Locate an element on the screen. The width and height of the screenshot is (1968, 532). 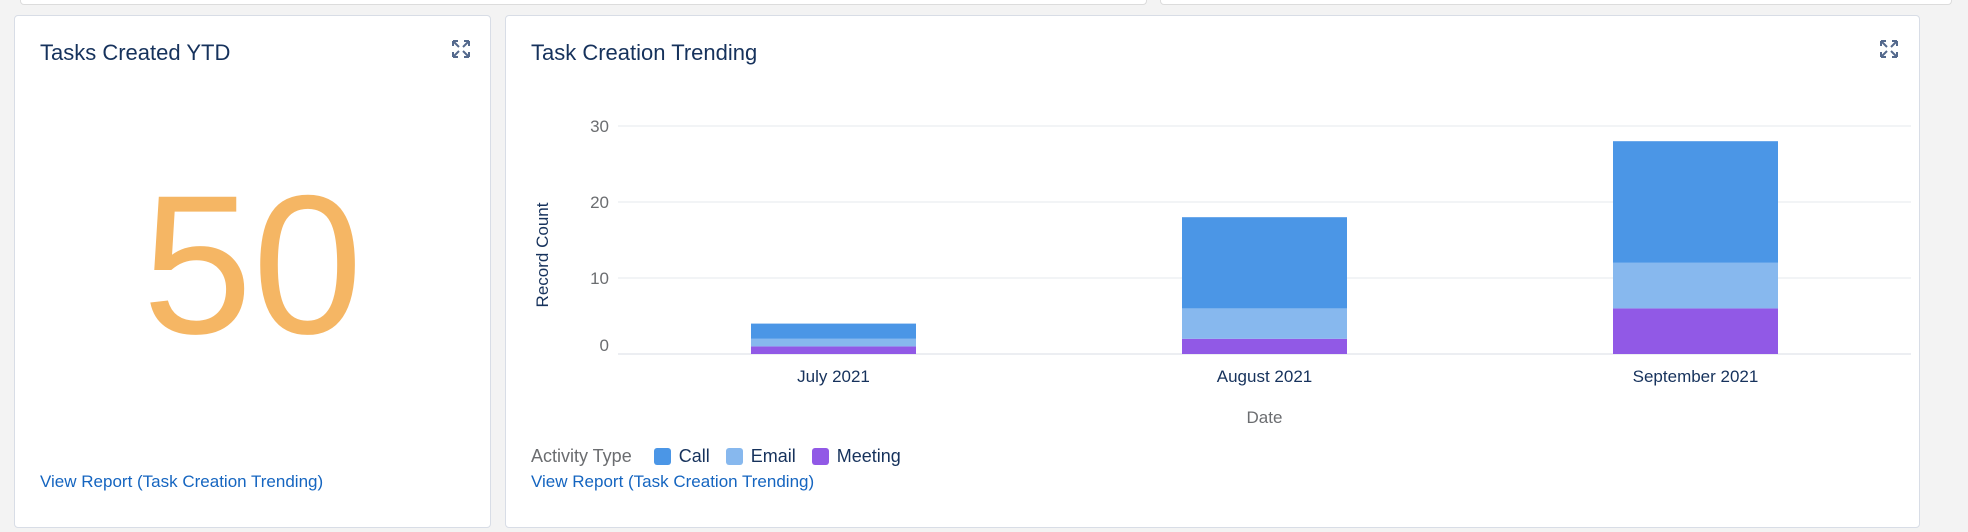
x-axis-label: Date is located at coordinates (1265, 417).